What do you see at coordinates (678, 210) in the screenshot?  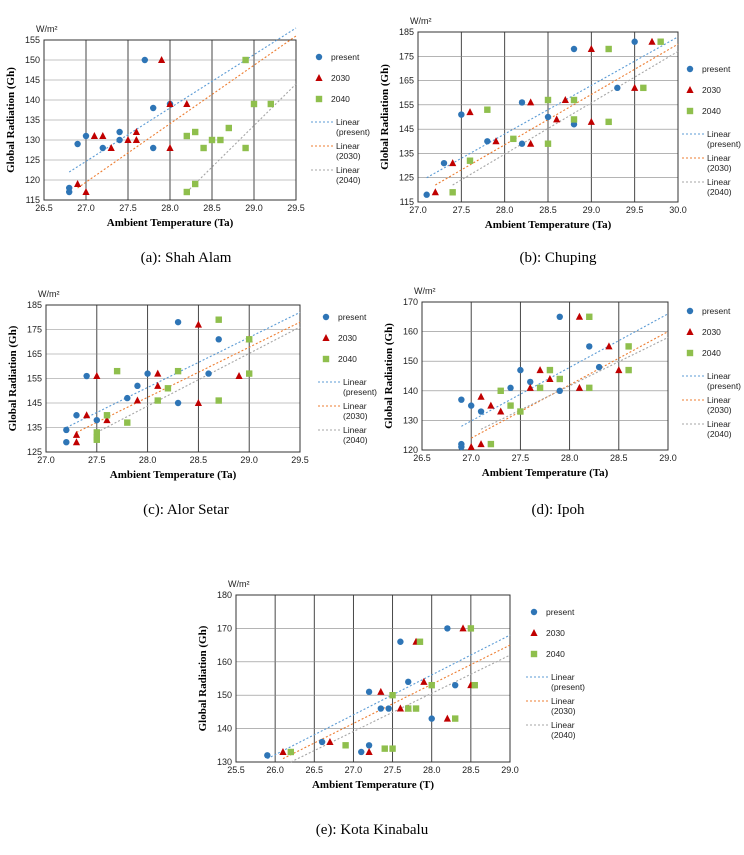 I see `x-tick-label: 30.0` at bounding box center [678, 210].